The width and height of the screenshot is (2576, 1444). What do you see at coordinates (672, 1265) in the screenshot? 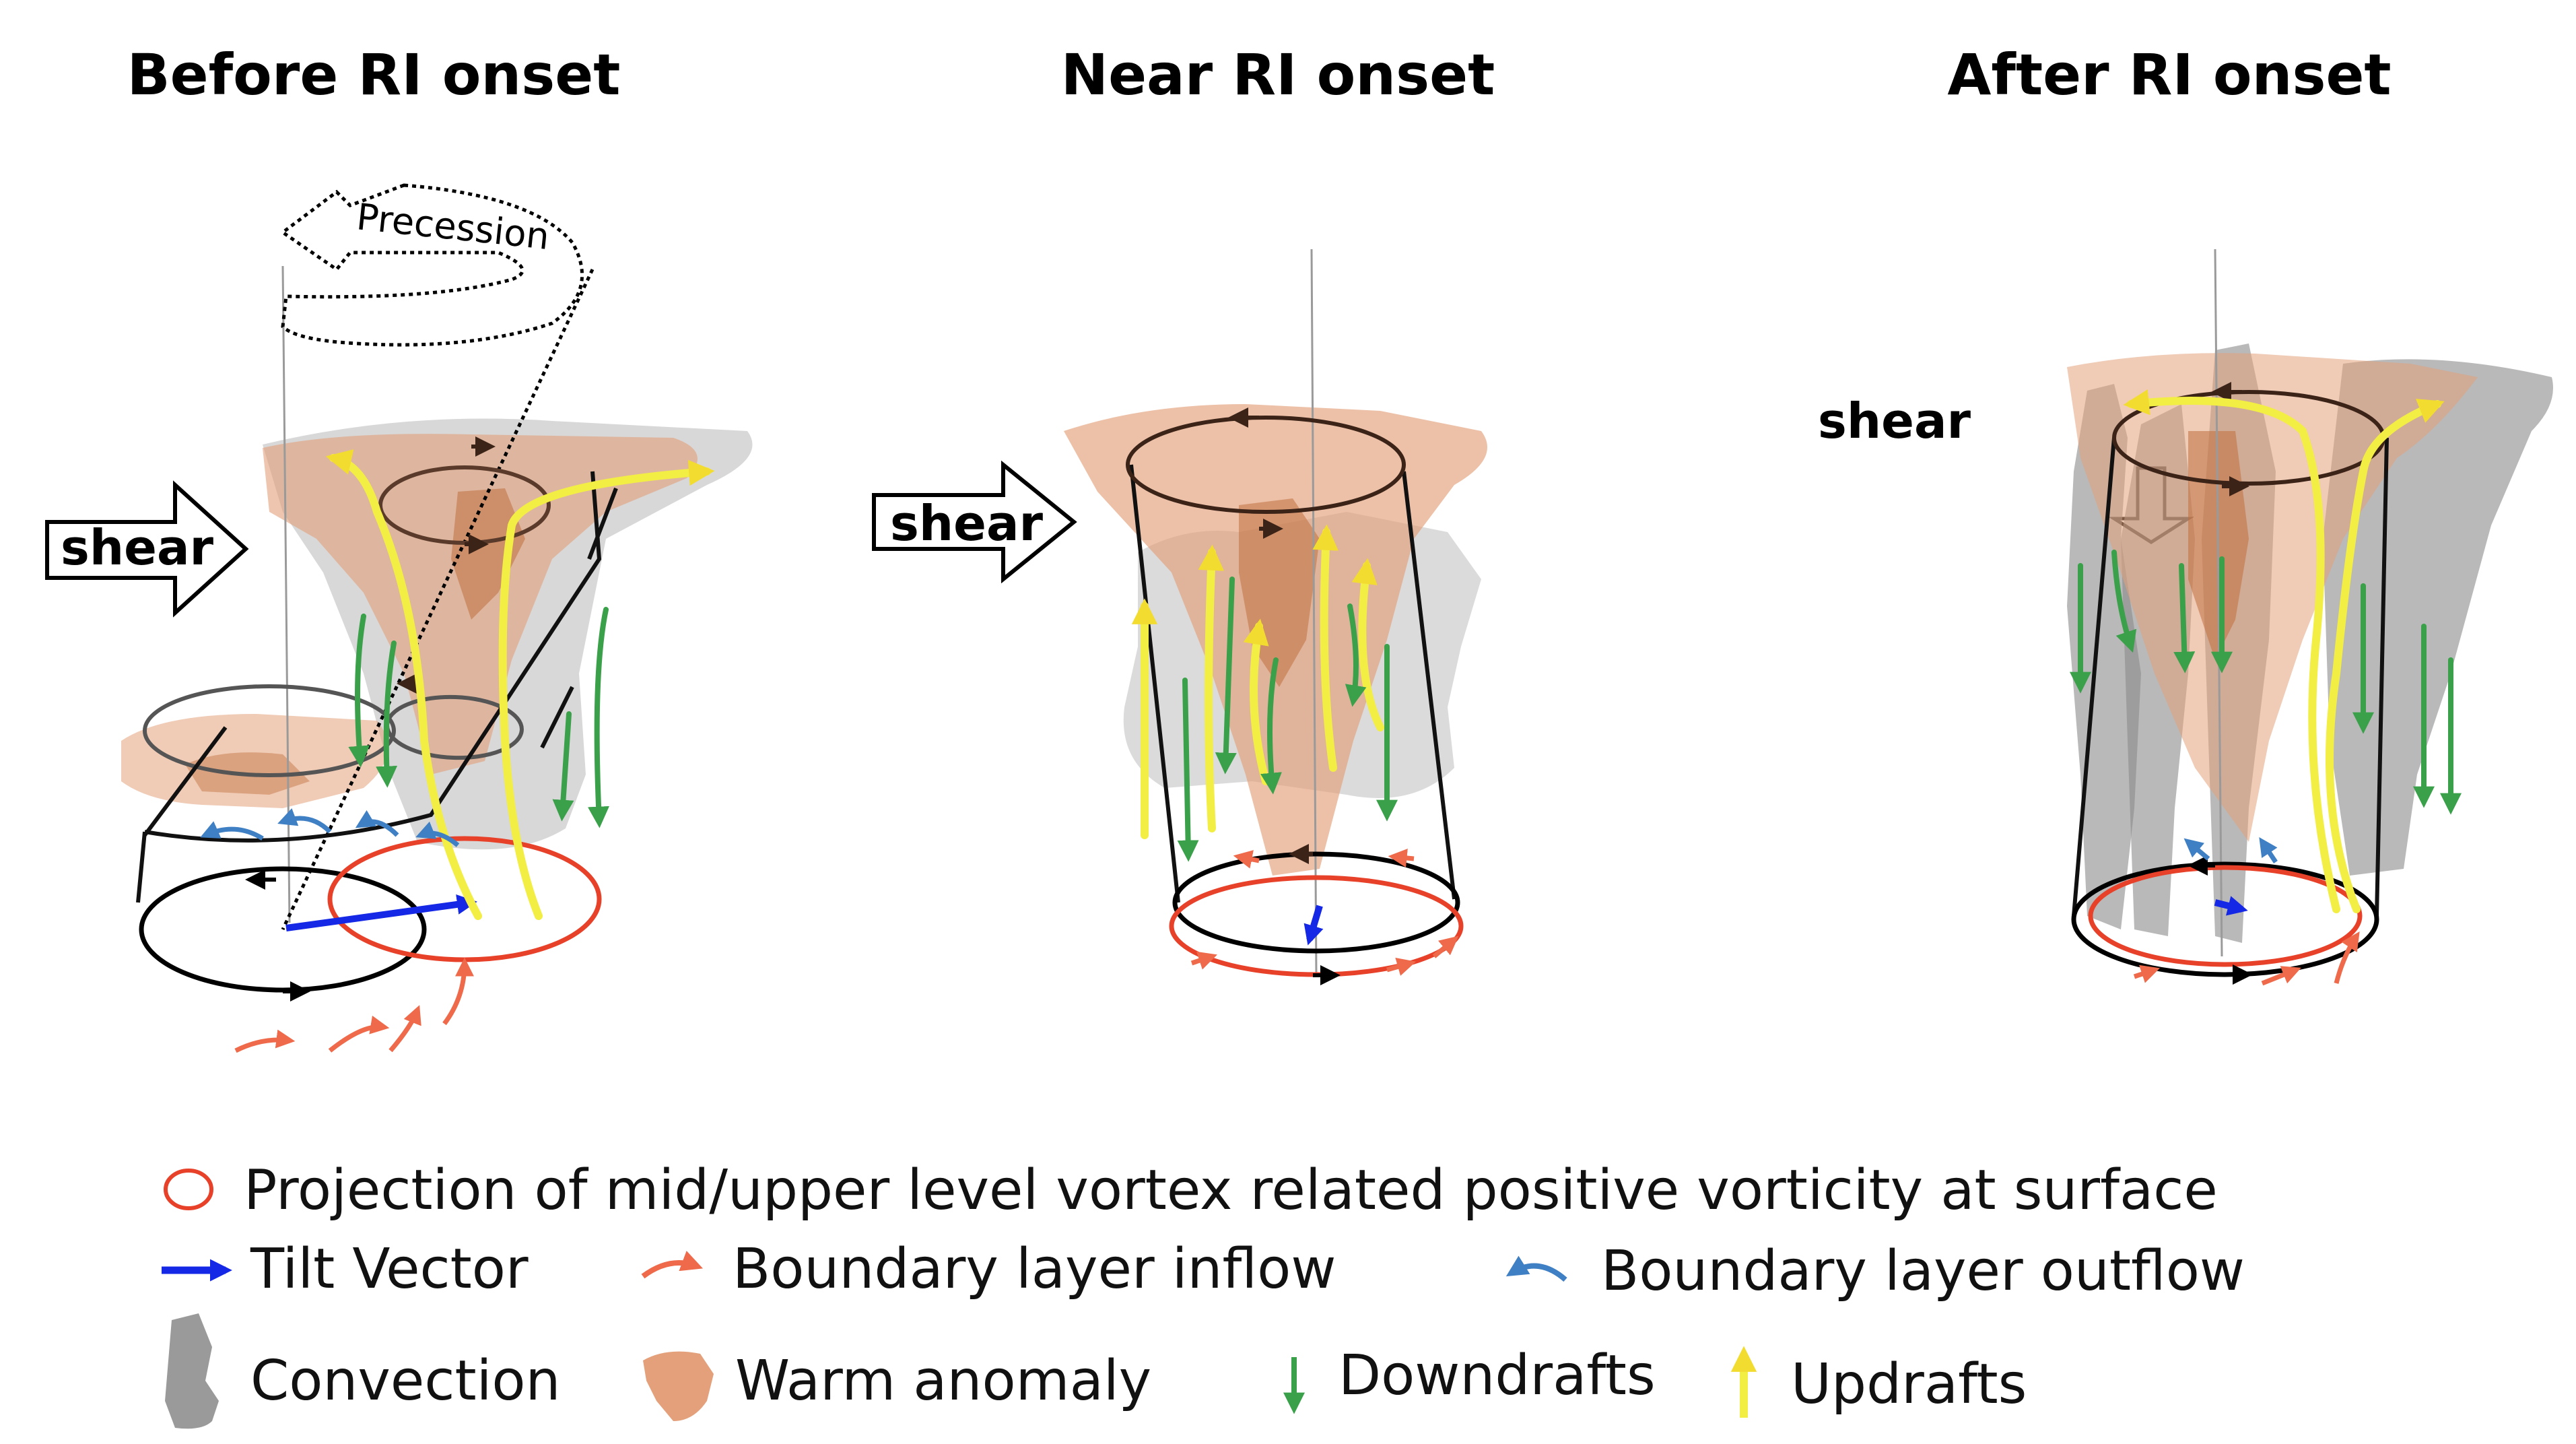
I see `legend-inflow-icon` at bounding box center [672, 1265].